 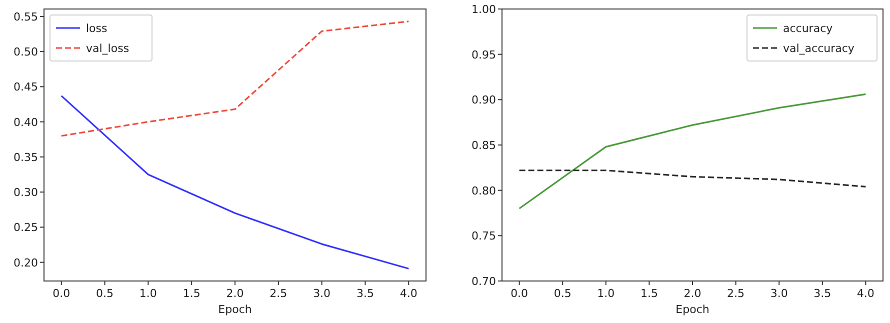 What do you see at coordinates (484, 281) in the screenshot?
I see `y-tick-label: 0.70` at bounding box center [484, 281].